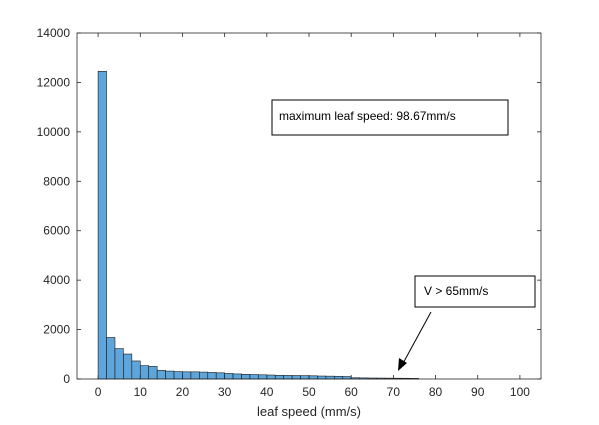 Image resolution: width=599 pixels, height=425 pixels. I want to click on max-speed-text: maximum leaf speed: 98.67mm/s, so click(367, 116).